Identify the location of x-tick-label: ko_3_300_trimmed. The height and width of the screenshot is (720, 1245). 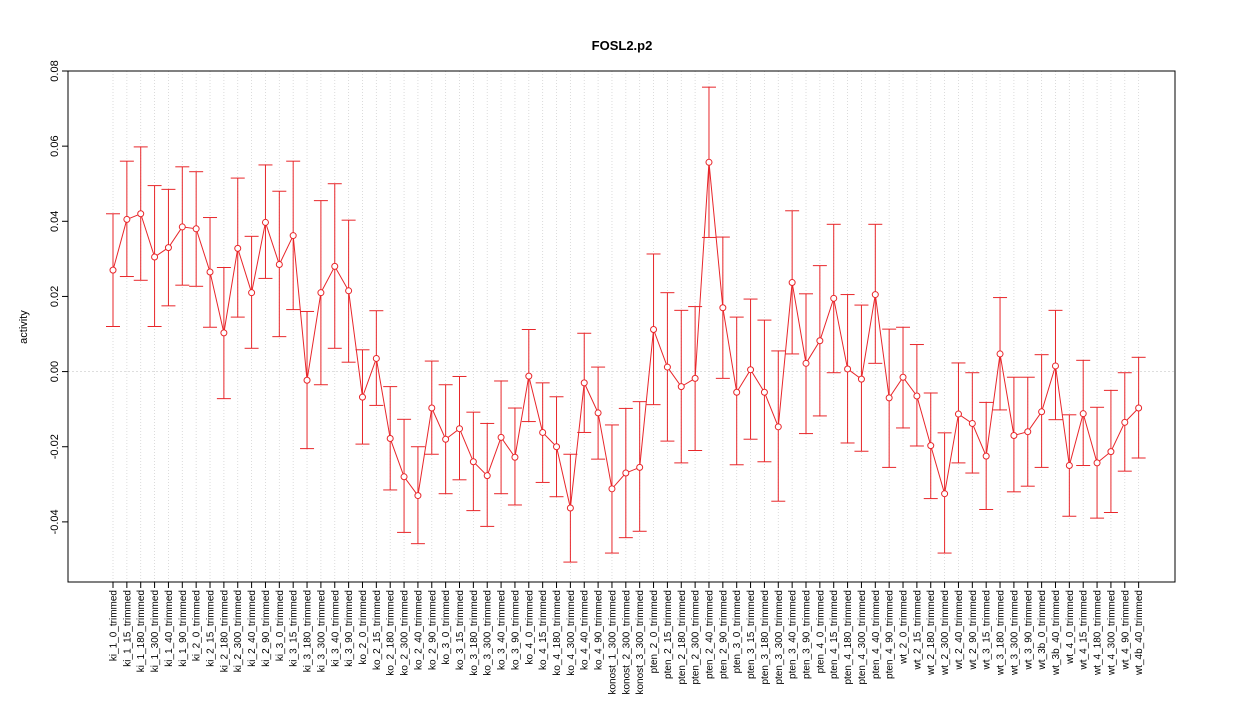
(488, 633).